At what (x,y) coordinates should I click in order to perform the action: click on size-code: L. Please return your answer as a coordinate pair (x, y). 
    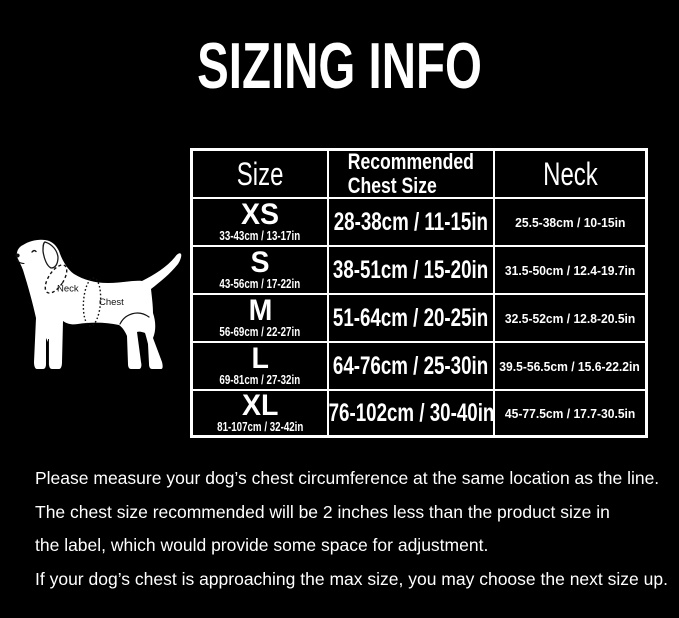
    Looking at the image, I should click on (260, 359).